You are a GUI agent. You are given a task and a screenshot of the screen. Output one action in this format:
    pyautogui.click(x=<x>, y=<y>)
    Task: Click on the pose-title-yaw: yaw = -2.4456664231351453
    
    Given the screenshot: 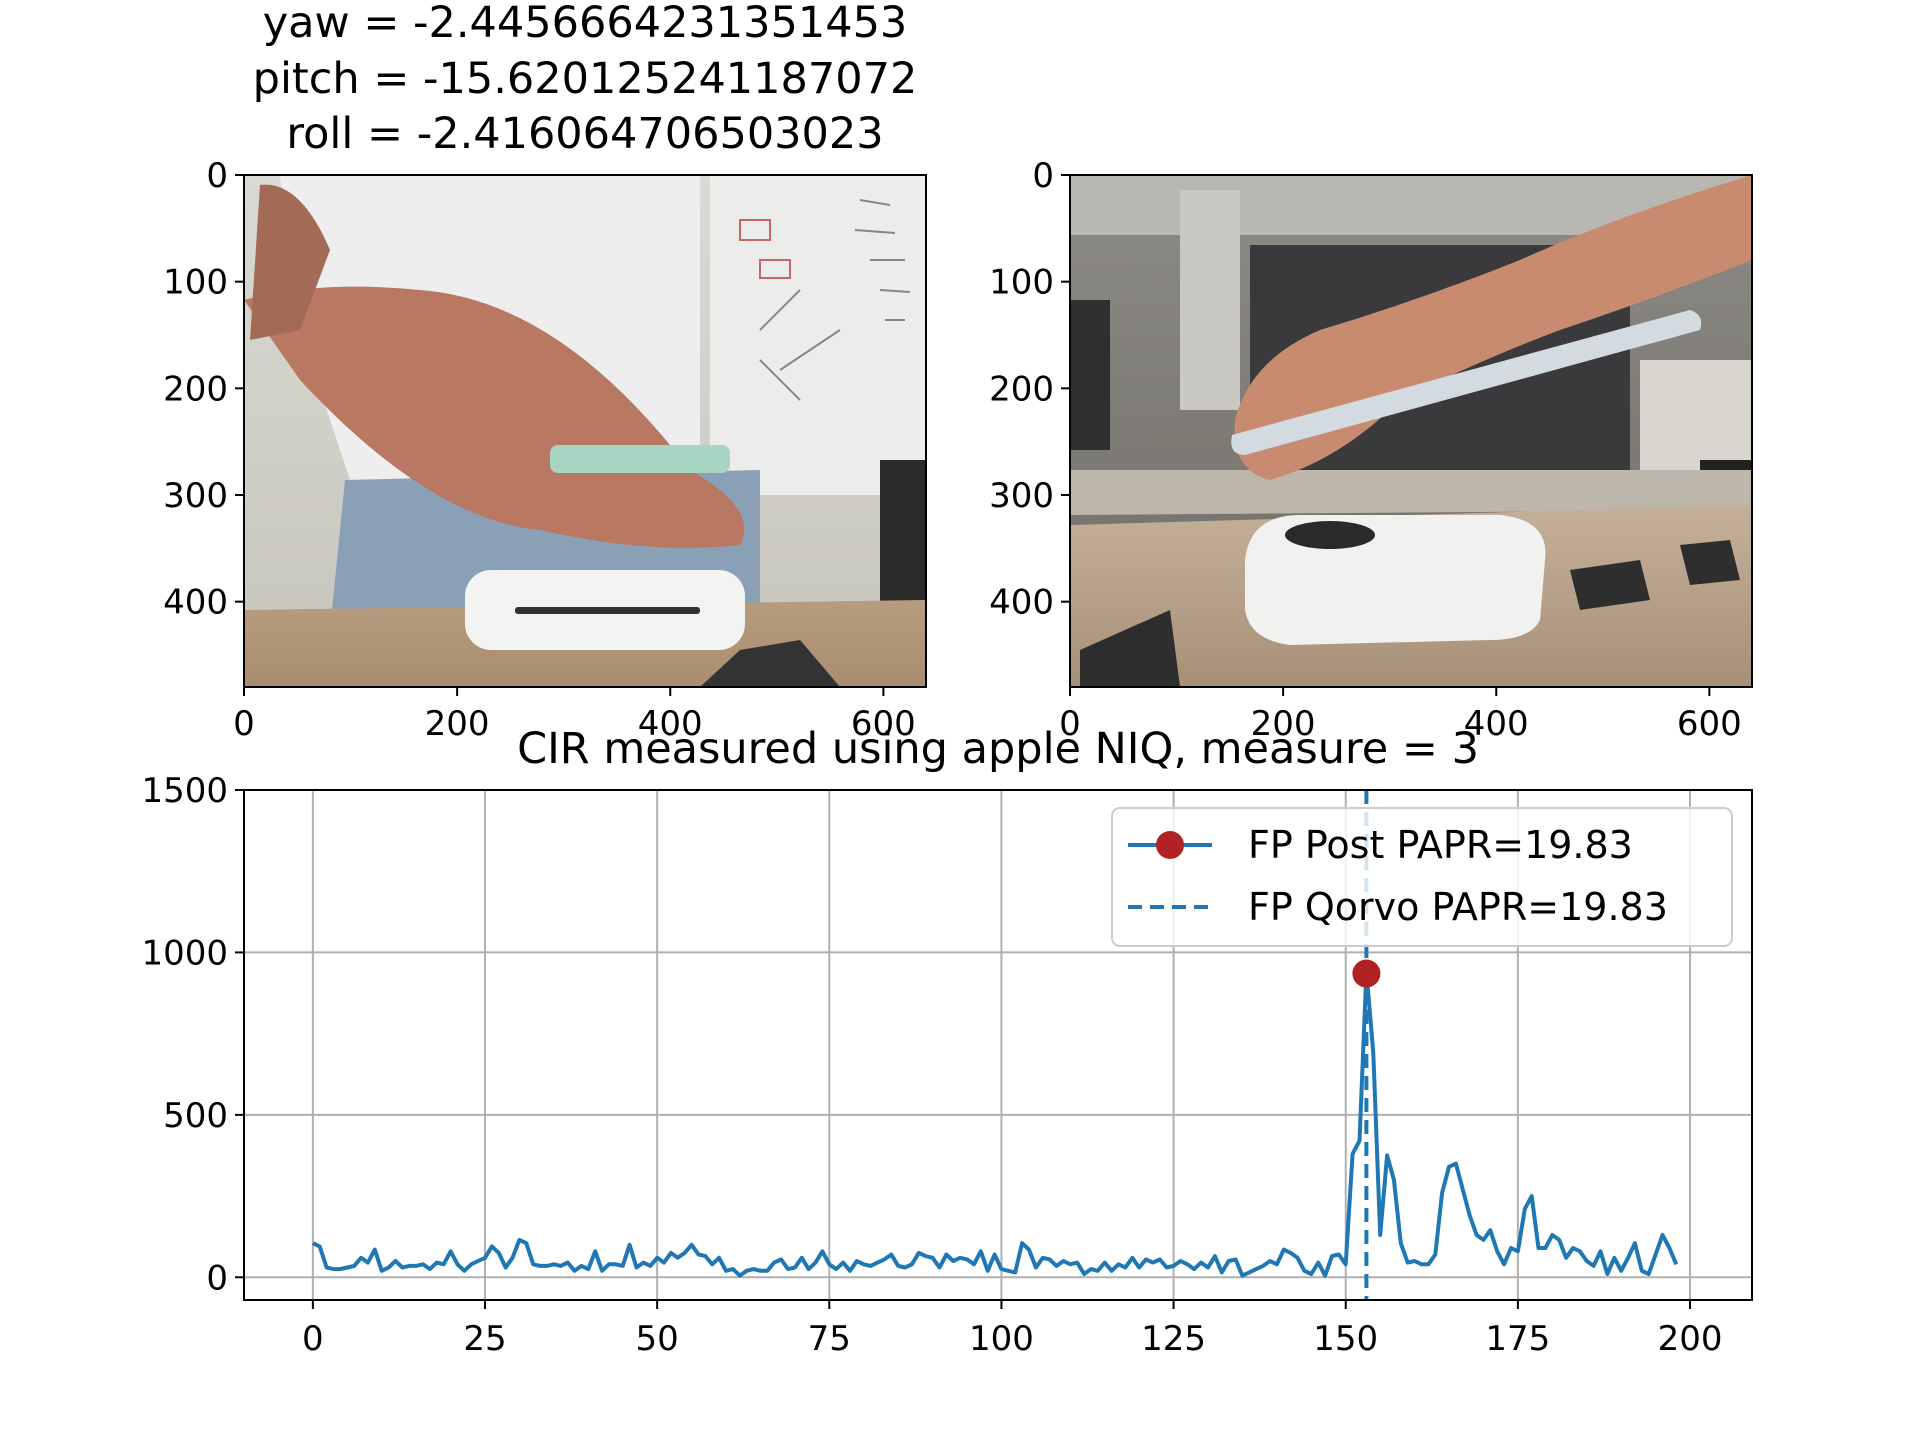 What is the action you would take?
    pyautogui.click(x=585, y=24)
    